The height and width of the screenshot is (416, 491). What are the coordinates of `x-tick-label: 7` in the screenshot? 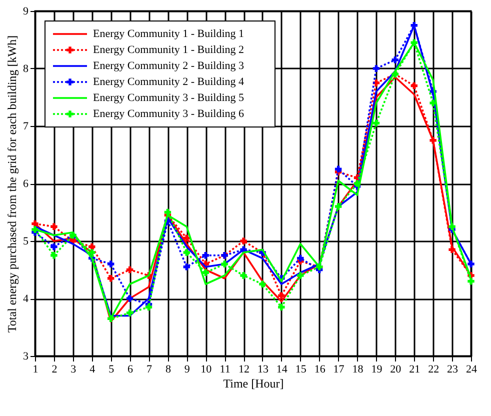 It's located at (149, 370).